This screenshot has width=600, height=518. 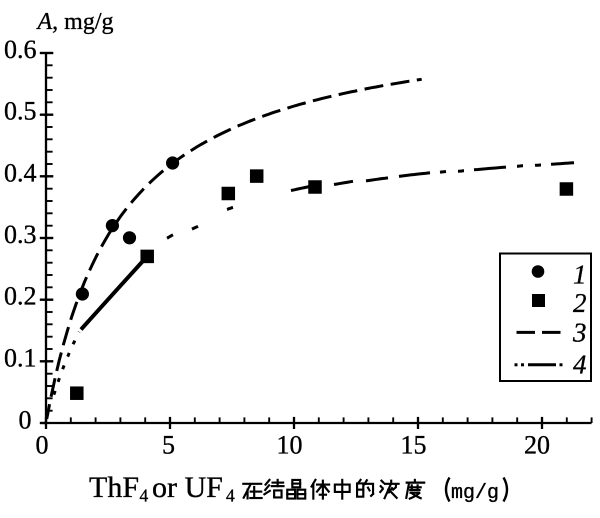 I want to click on svg-text: 3, so click(x=579, y=332).